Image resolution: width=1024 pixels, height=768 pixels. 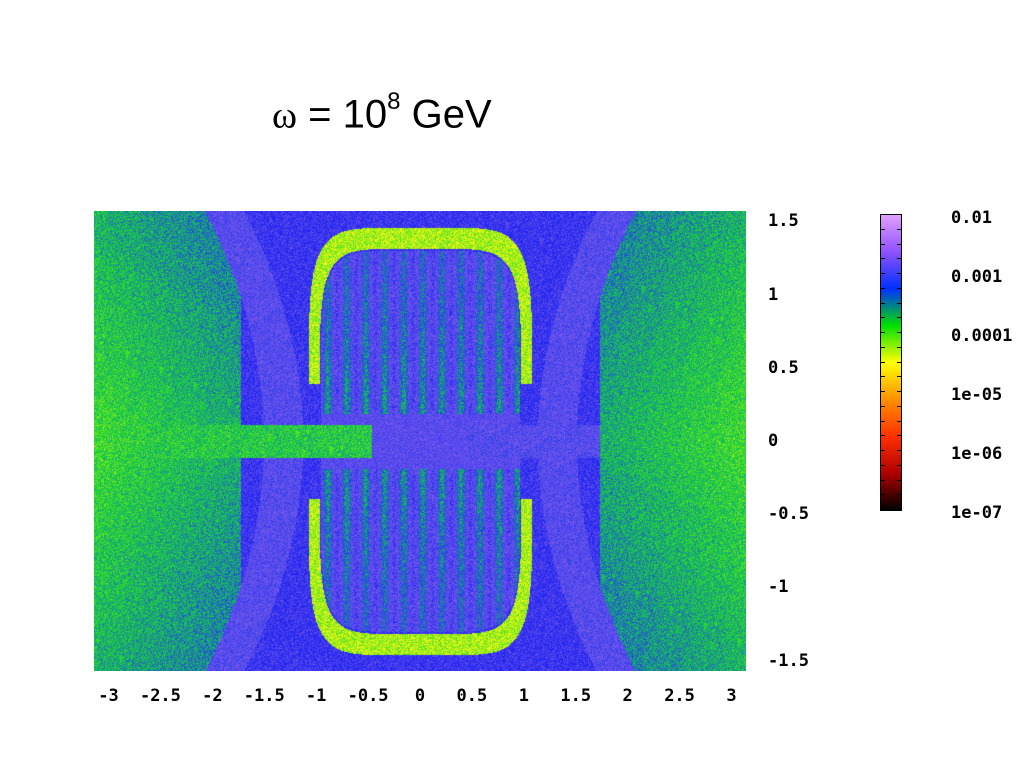 I want to click on x-tick-label: 0.5, so click(x=472, y=696).